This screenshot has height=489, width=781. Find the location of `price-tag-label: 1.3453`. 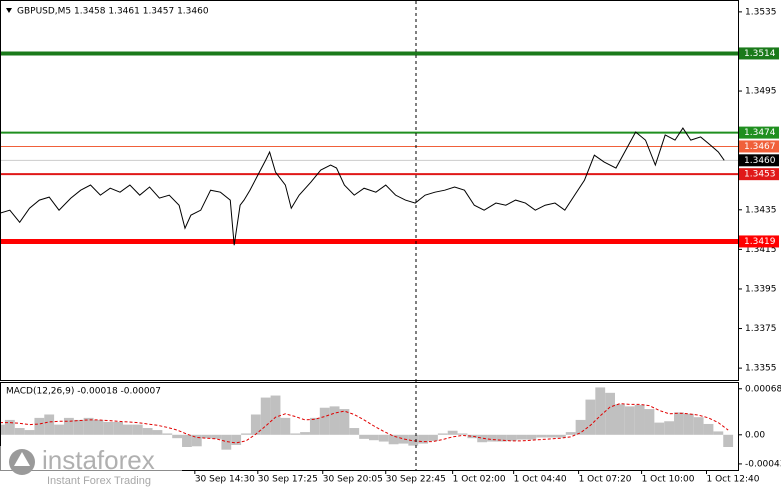

price-tag-label: 1.3453 is located at coordinates (760, 175).